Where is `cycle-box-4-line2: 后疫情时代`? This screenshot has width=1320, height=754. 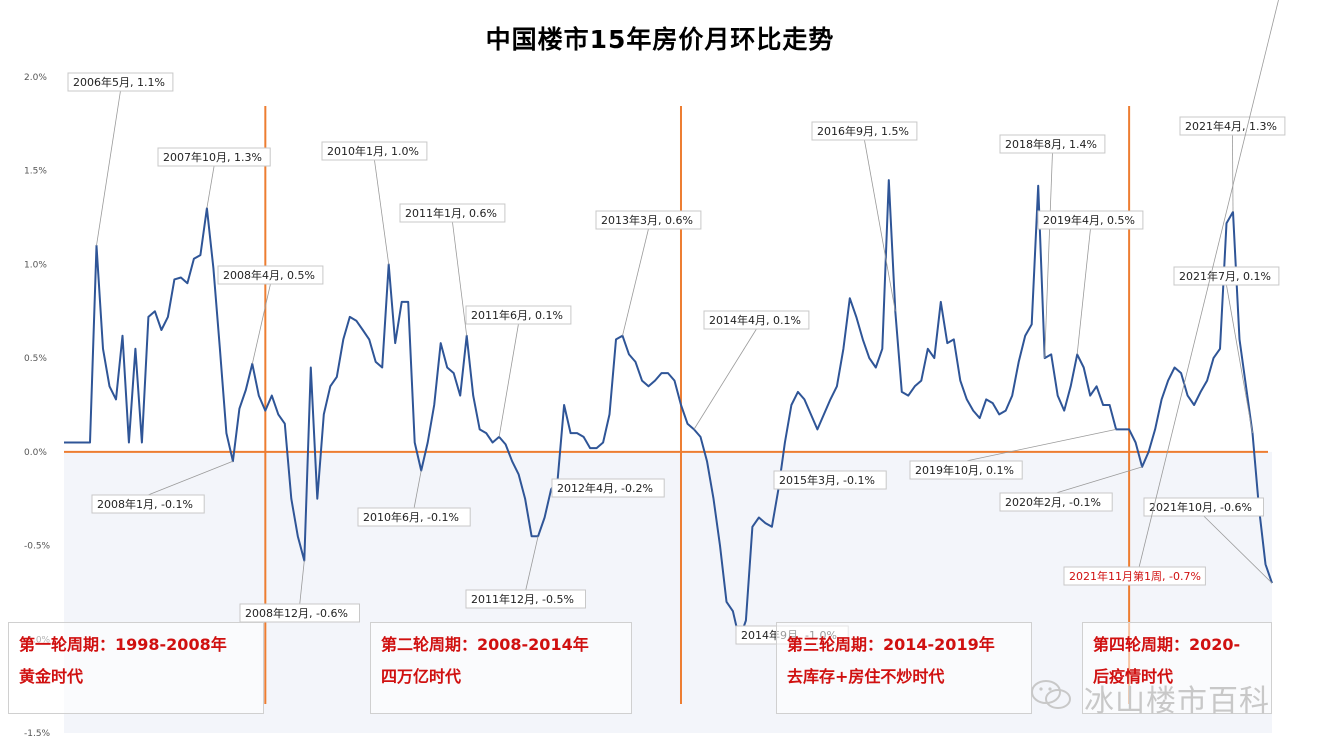
cycle-box-4-line2: 后疫情时代 is located at coordinates (1133, 676).